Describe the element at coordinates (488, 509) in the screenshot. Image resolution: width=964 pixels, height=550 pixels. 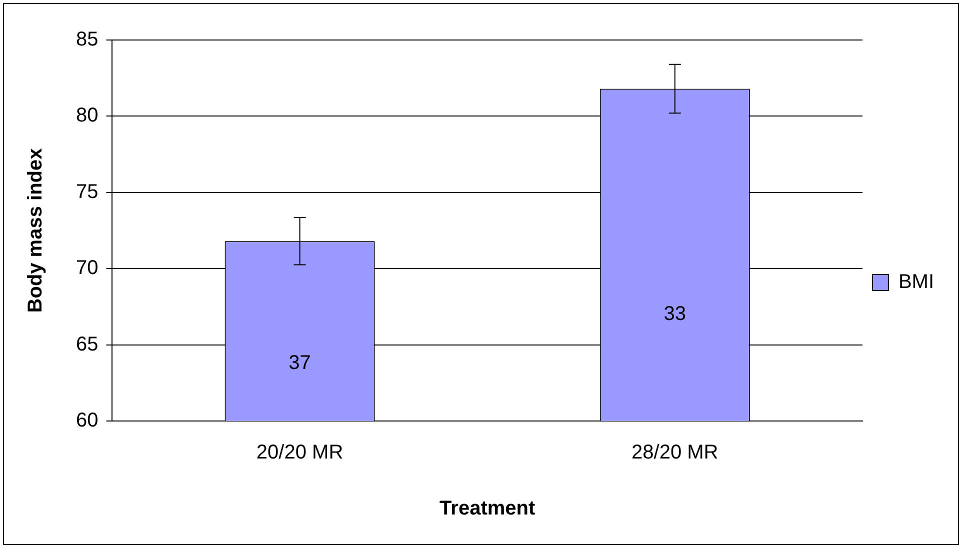
I see `x-axis-title: Treatment` at that location.